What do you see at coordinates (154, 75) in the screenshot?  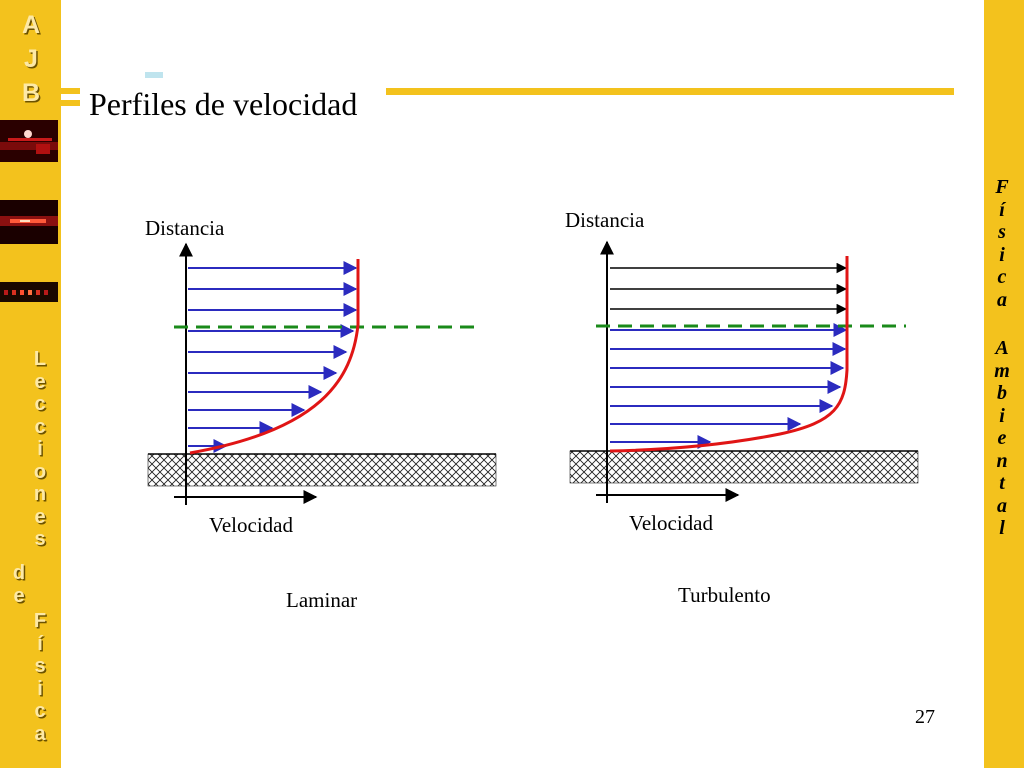 I see `title-accent-square` at bounding box center [154, 75].